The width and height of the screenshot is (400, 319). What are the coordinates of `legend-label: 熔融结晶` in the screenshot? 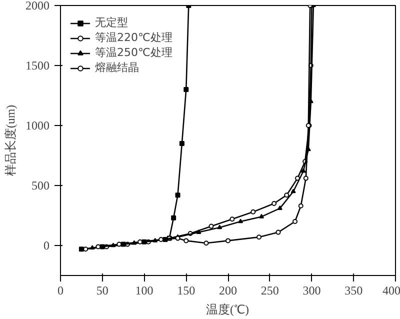 It's located at (117, 67).